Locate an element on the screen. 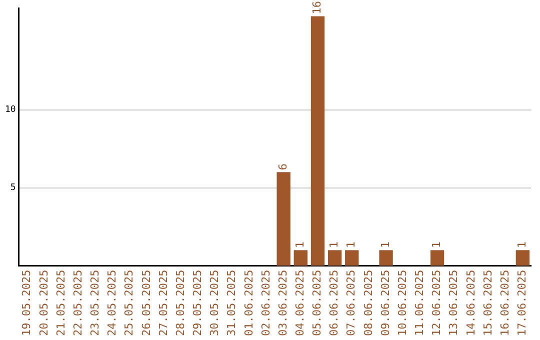 This screenshot has width=540, height=340. x-tick-label: 06.06.2025 is located at coordinates (334, 303).